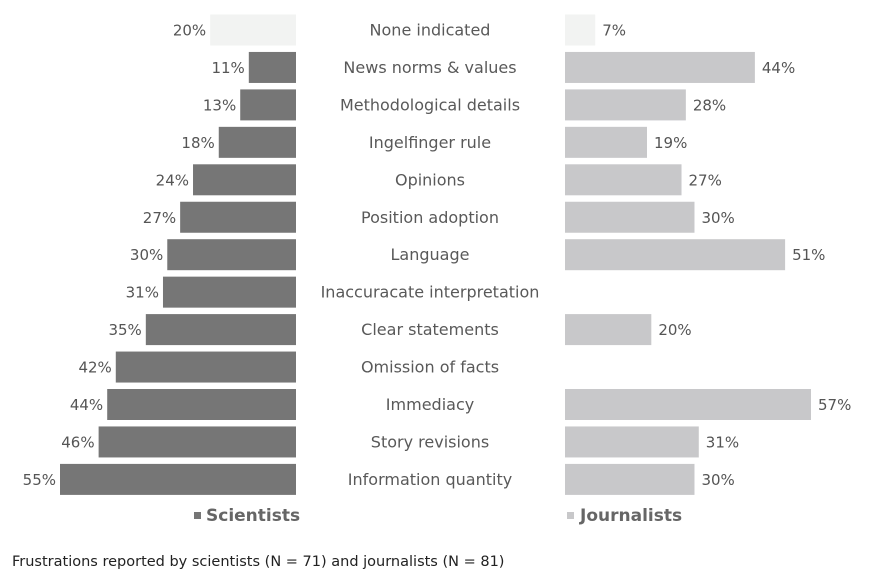  I want to click on scientists-value-label: 24%, so click(172, 180).